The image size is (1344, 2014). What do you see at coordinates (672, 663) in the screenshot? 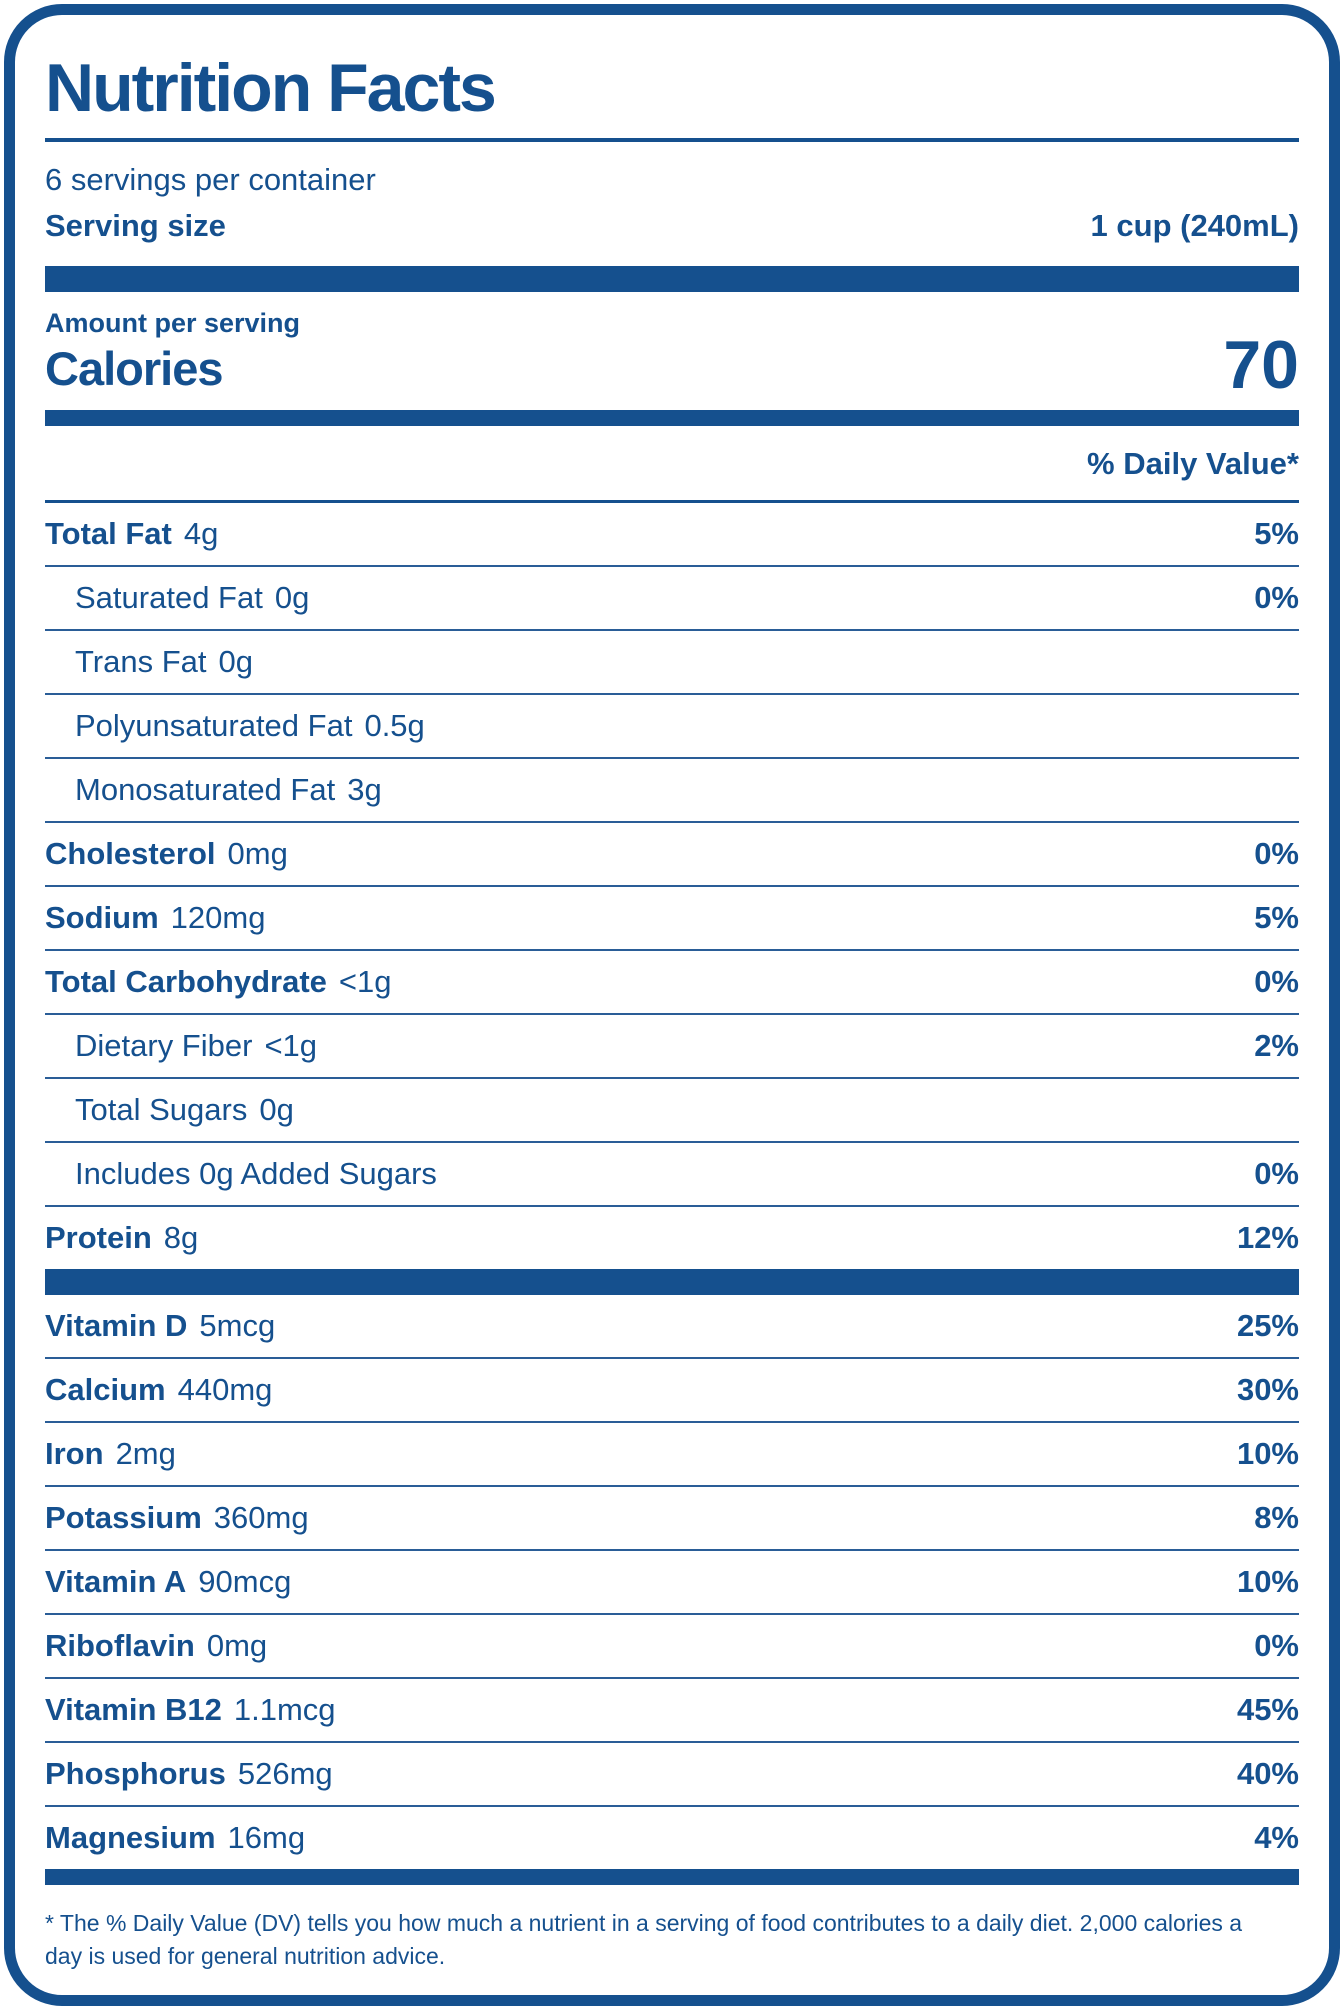
I see `nutrient-row-trans-fat: Trans Fat 0g` at bounding box center [672, 663].